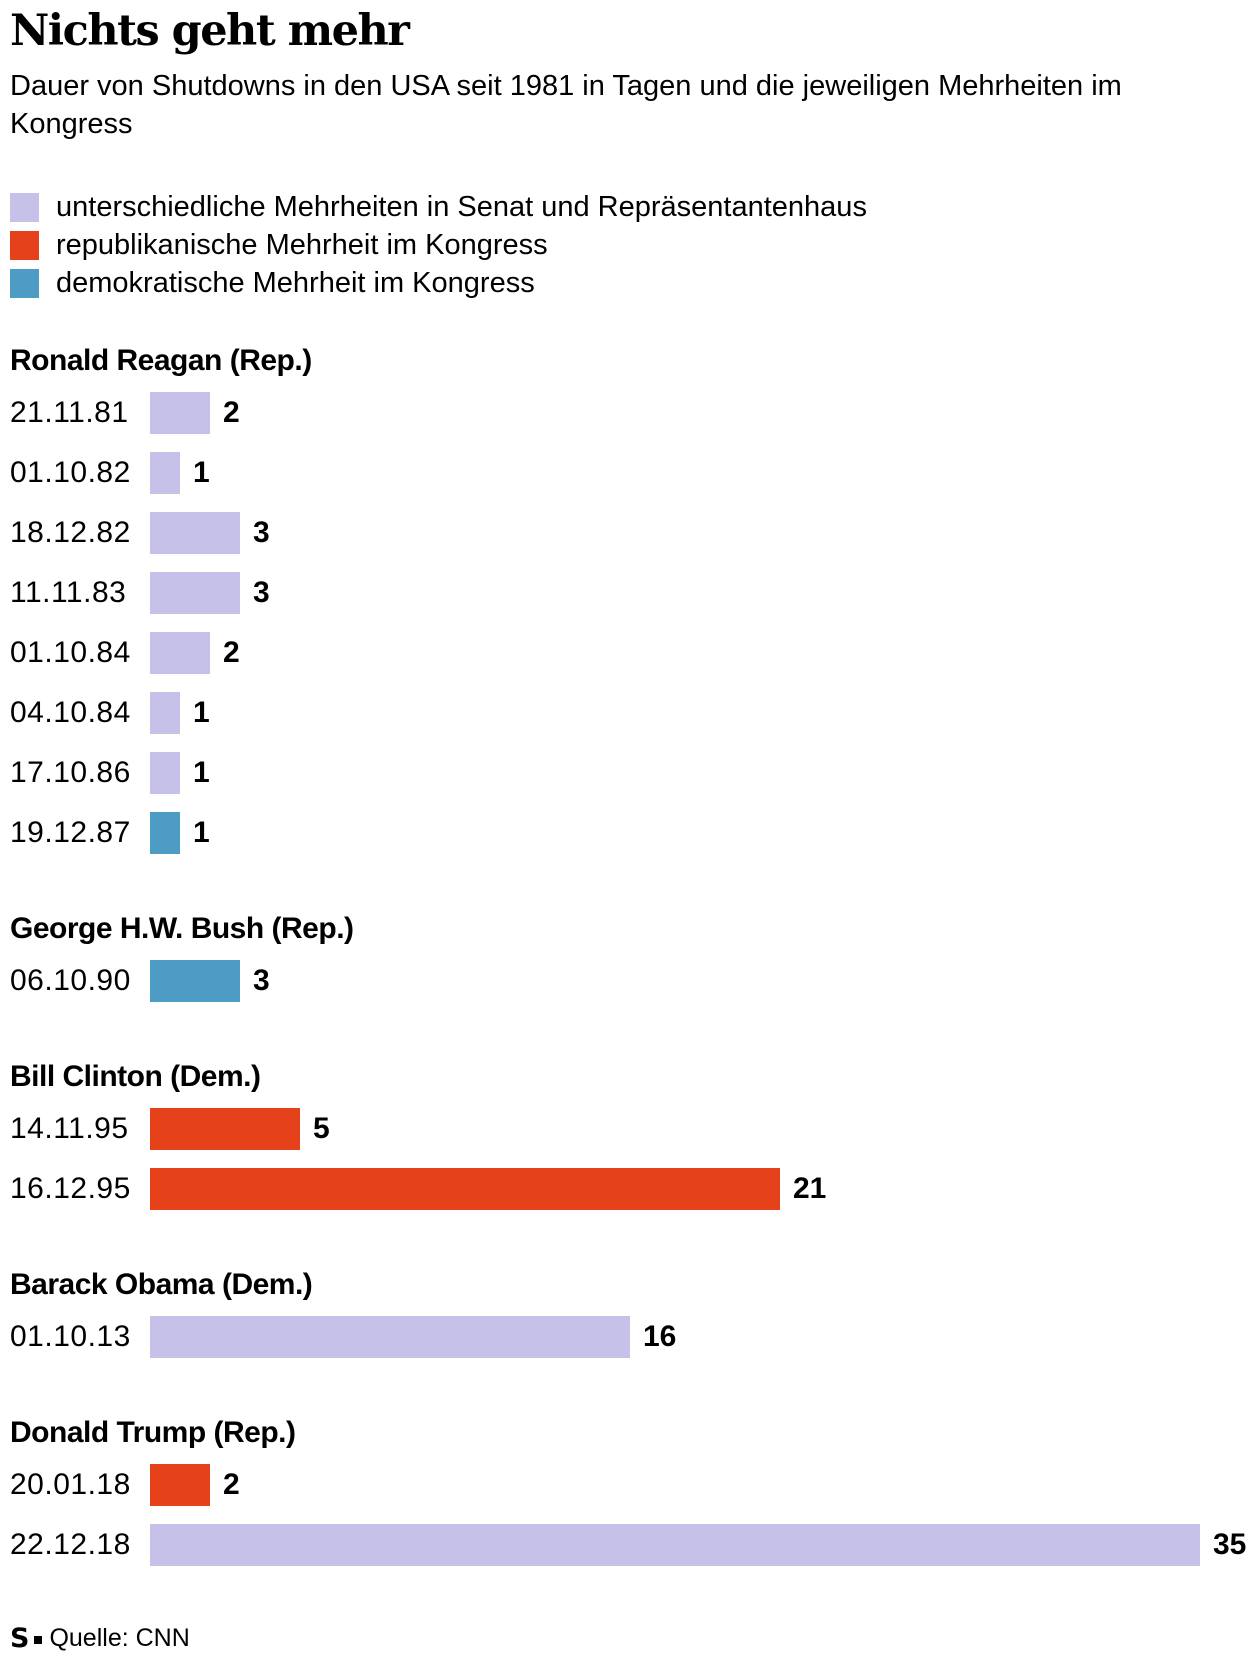 The width and height of the screenshot is (1258, 1667). Describe the element at coordinates (70, 980) in the screenshot. I see `shutdown-date-label: 06.10.90` at that location.